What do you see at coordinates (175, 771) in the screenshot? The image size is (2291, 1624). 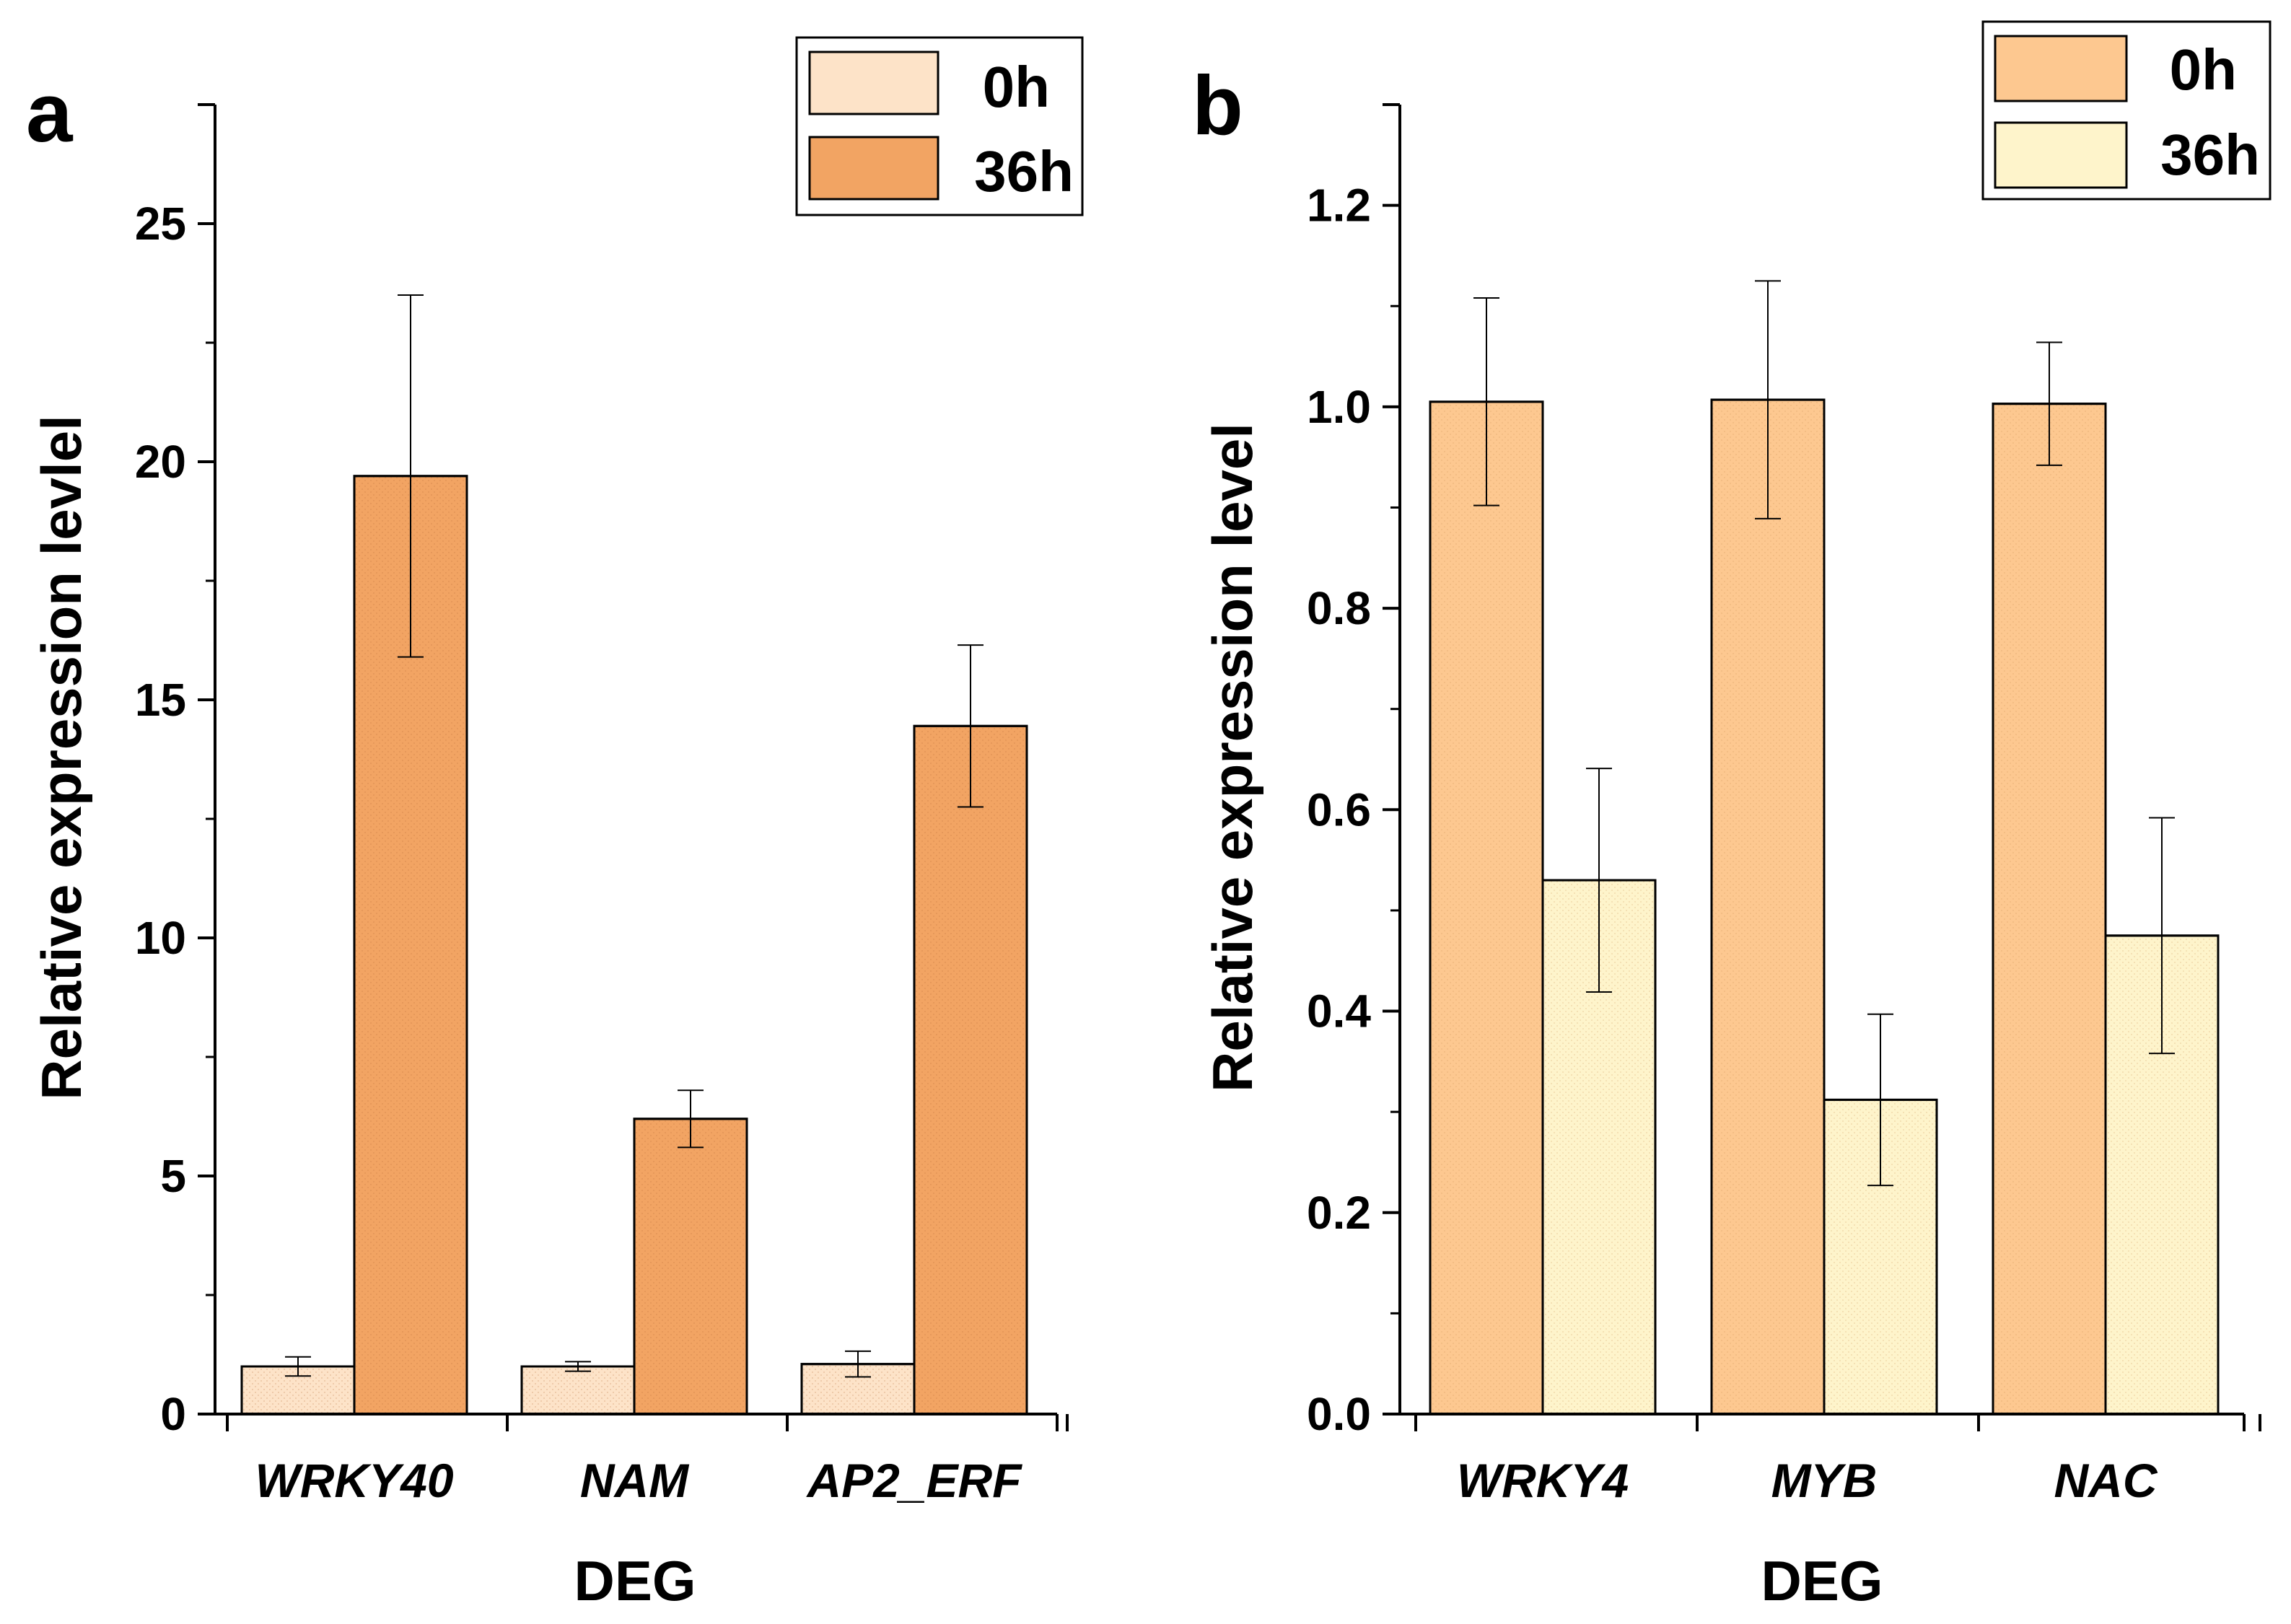 I see `panel-a-y-axis: 0 5 10 15 20 25` at bounding box center [175, 771].